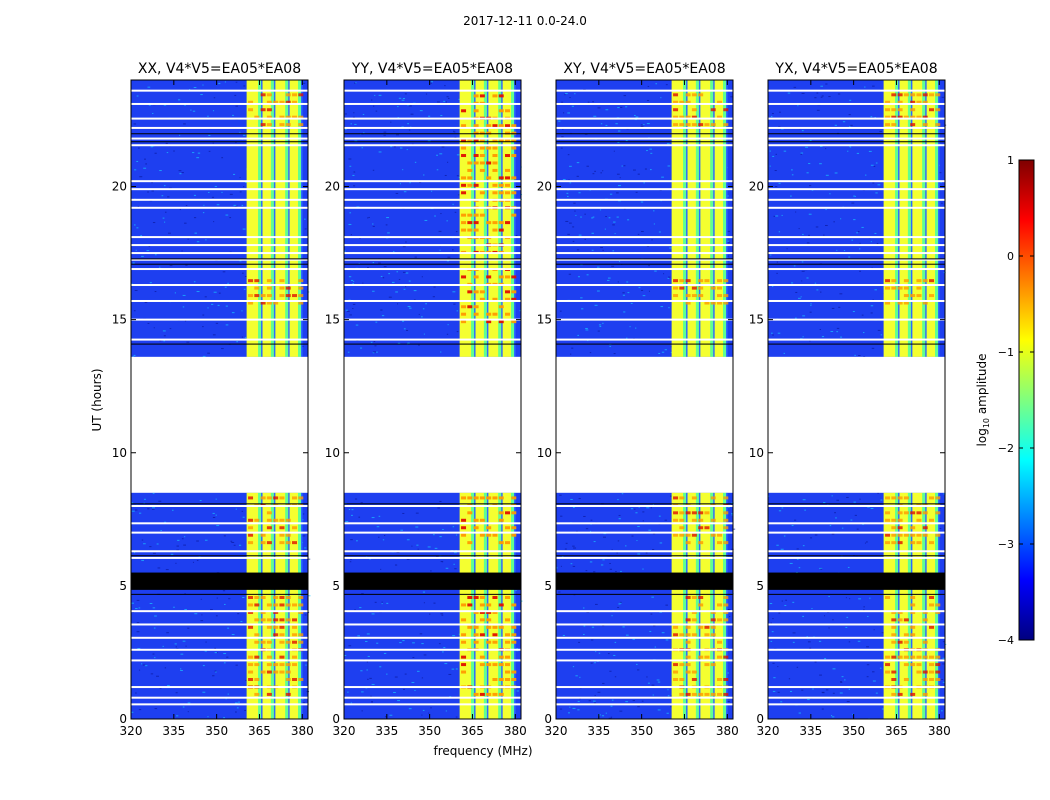 This screenshot has height=800, width=1050. I want to click on y-tick-label: 20, so click(756, 187).